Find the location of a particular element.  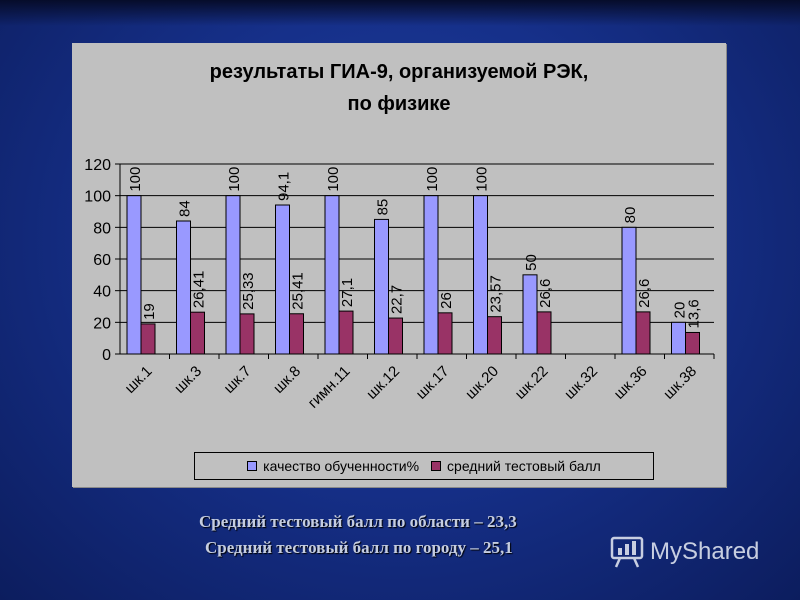

data-label: 80 is located at coordinates (630, 215).